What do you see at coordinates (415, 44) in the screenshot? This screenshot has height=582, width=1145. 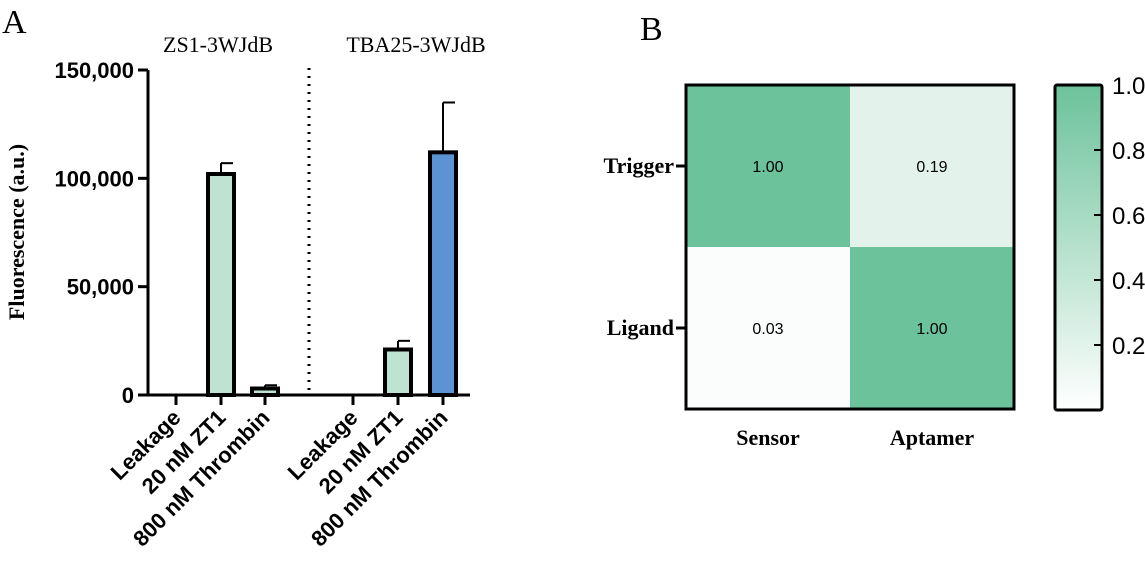 I see `group-title-2: TBA25-3WJdB` at bounding box center [415, 44].